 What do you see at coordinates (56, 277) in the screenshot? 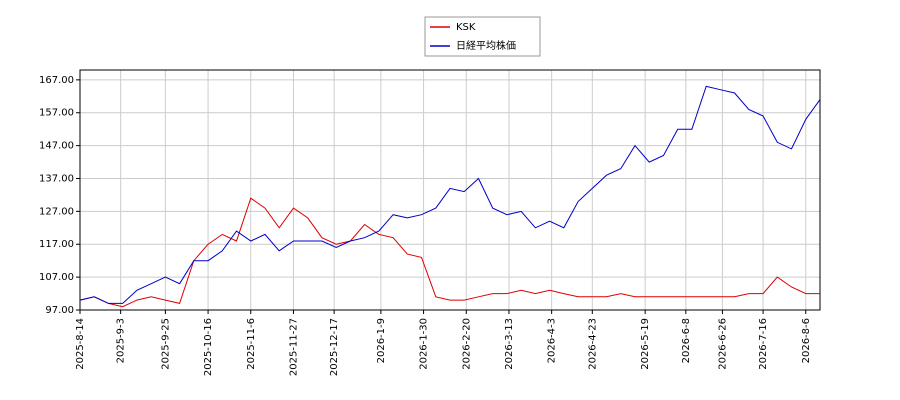
I see `y-tick-label: 107.00` at bounding box center [56, 277].